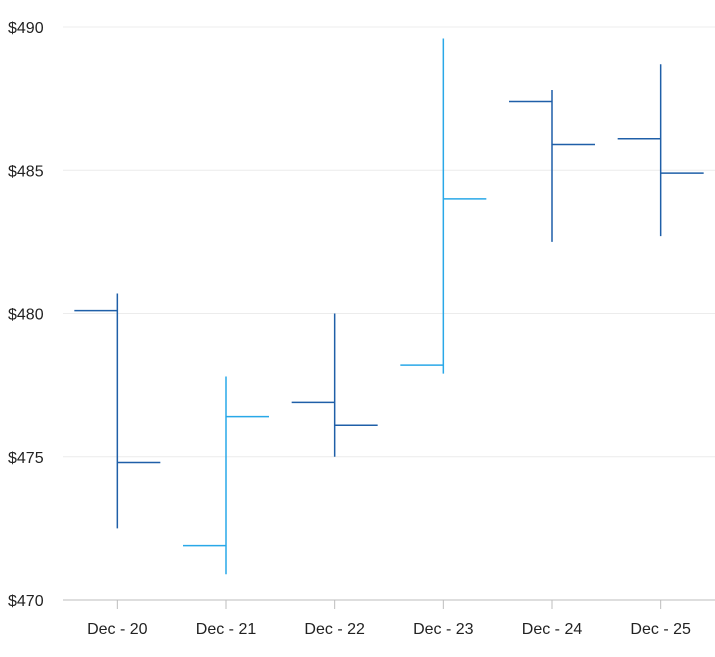  Describe the element at coordinates (26, 171) in the screenshot. I see `y-tick-label: $485` at that location.